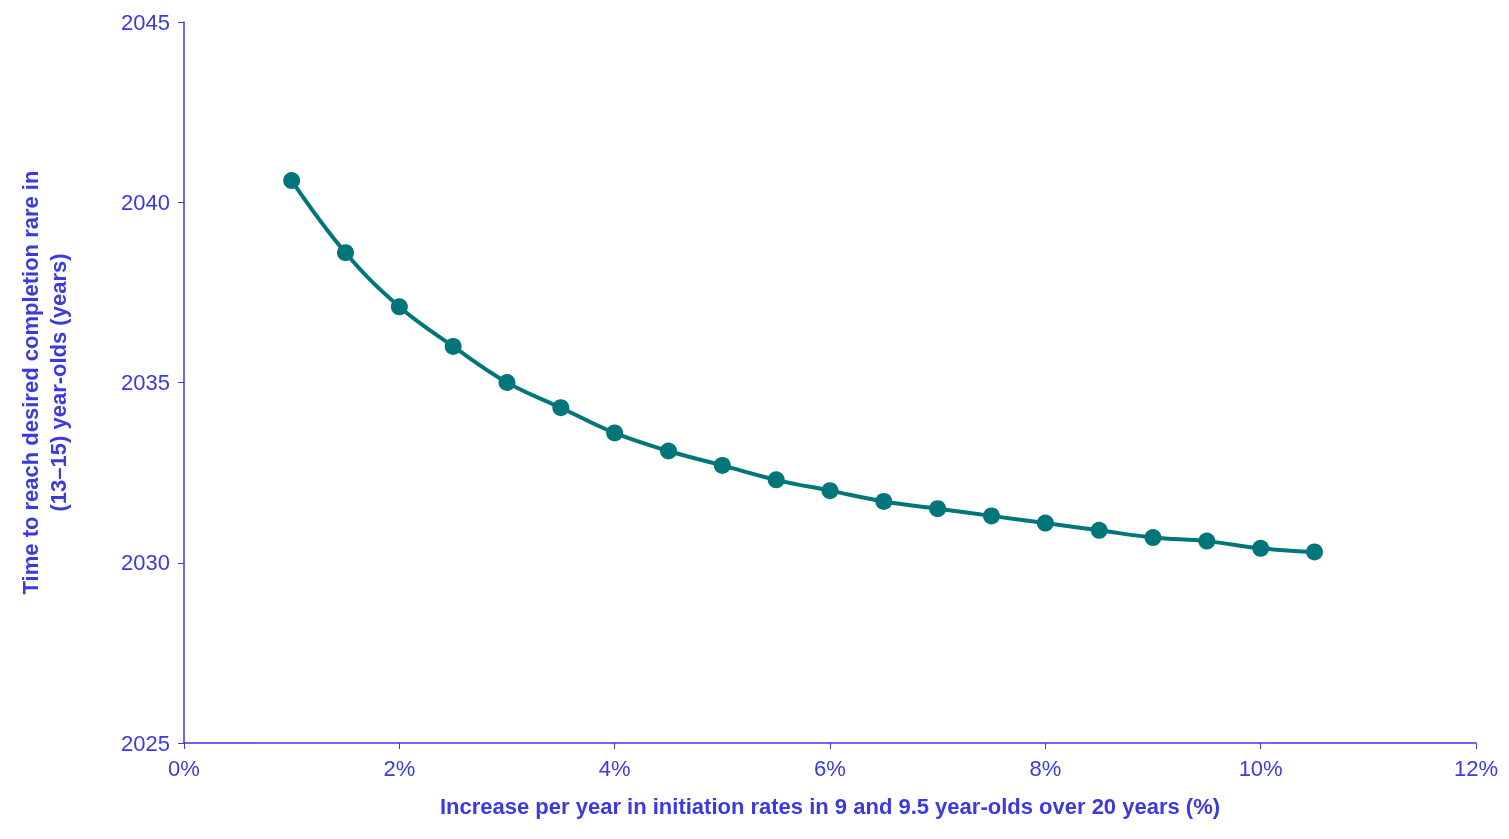 The height and width of the screenshot is (839, 1509). I want to click on x-tick-label: 0%, so click(184, 768).